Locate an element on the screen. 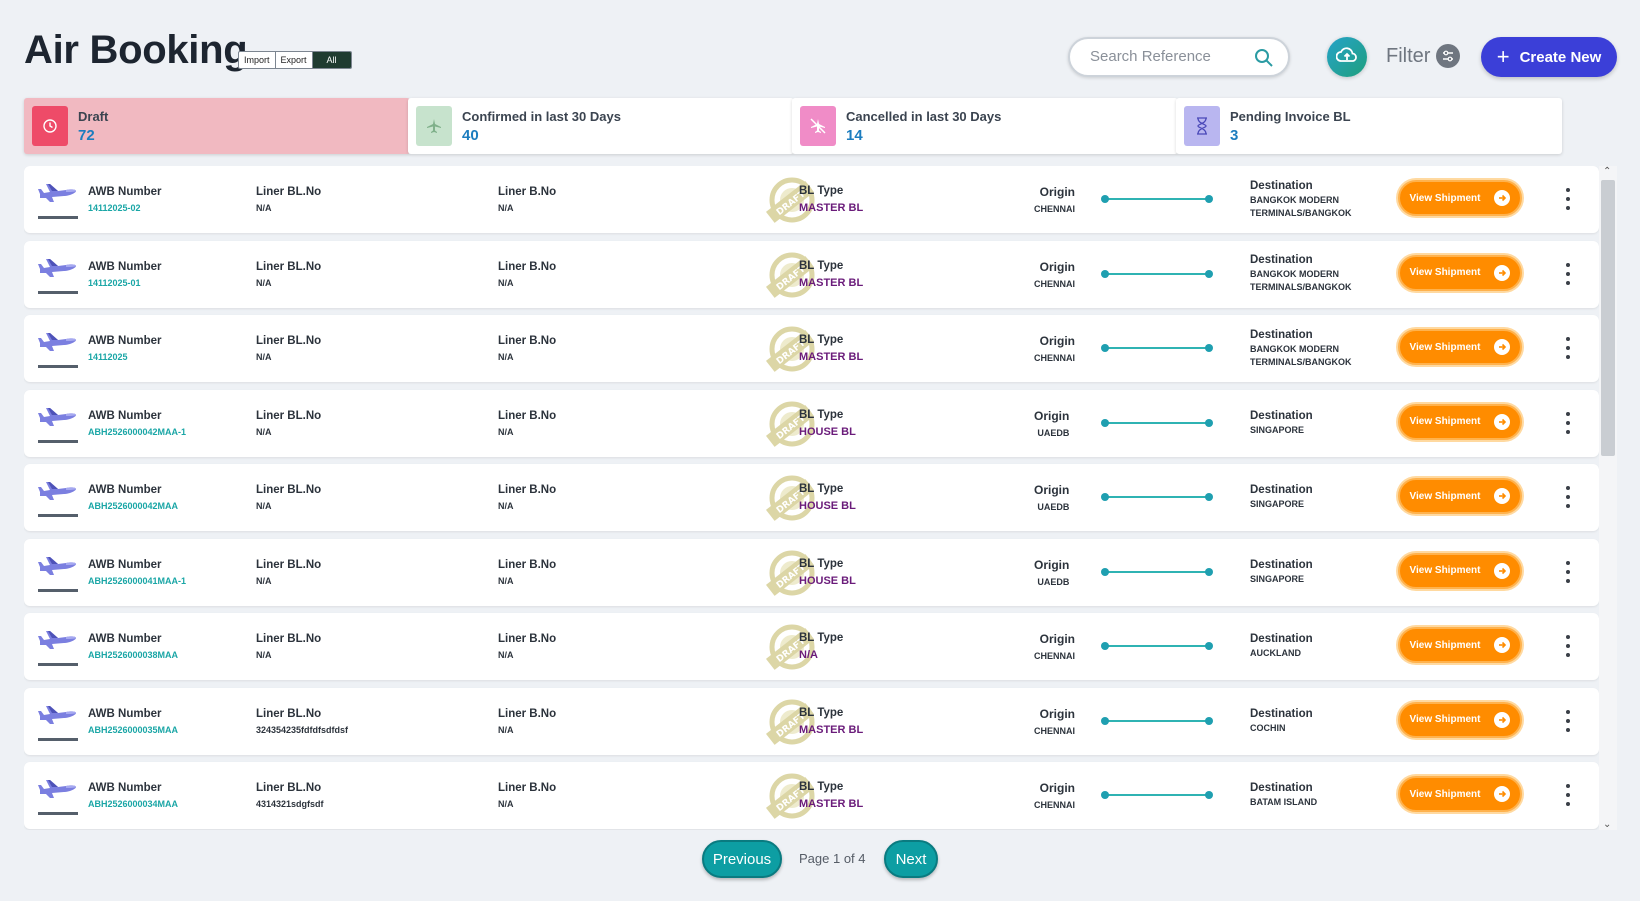 The height and width of the screenshot is (901, 1640). awb-label: AWB Number is located at coordinates (125, 564).